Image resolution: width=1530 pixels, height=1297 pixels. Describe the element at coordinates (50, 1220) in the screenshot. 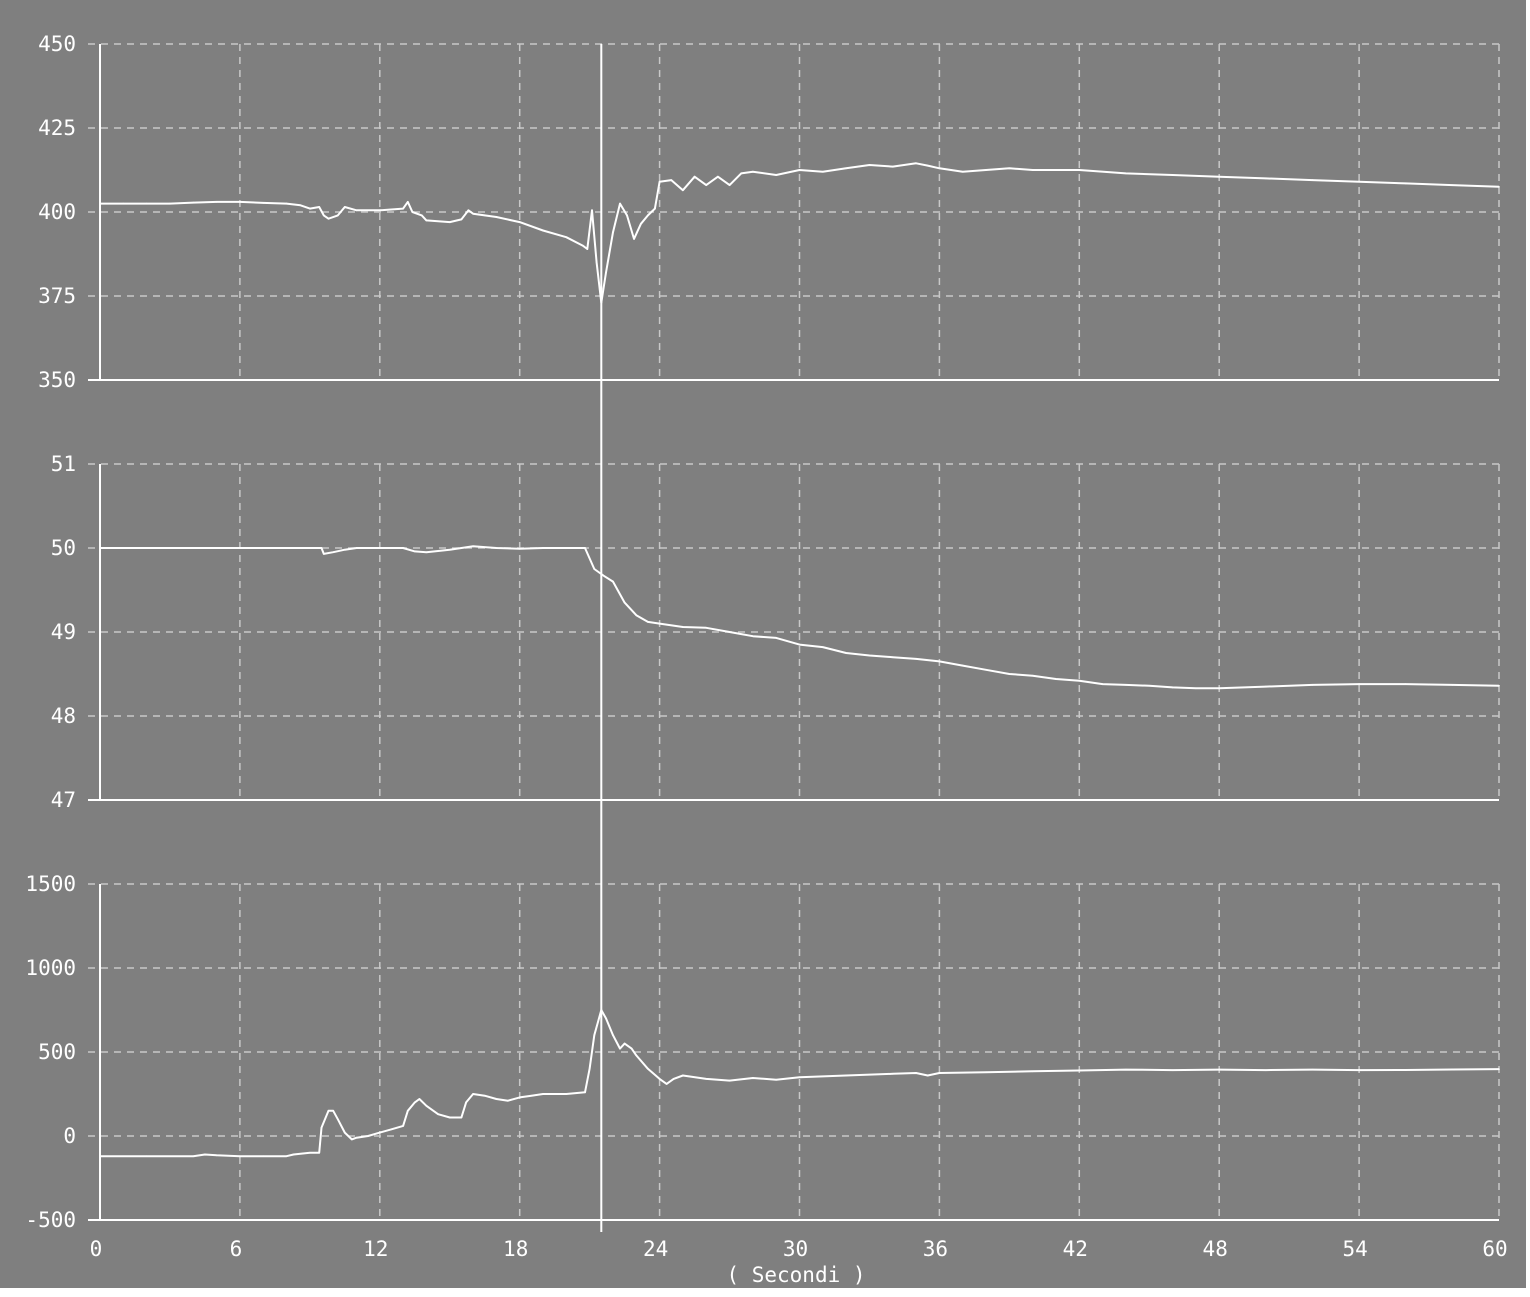

I see `y-tick-label: -500` at that location.